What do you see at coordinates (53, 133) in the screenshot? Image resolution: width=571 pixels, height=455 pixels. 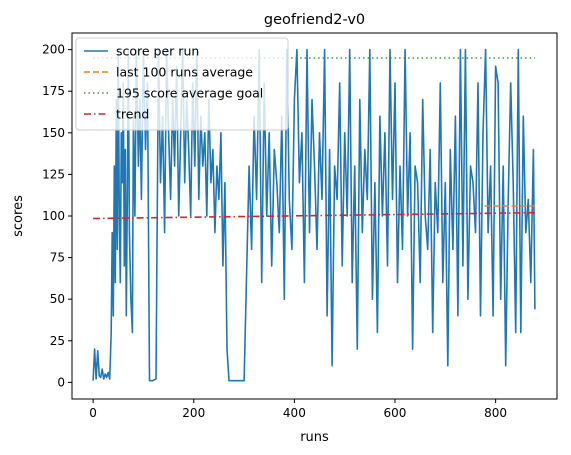 I see `y-tick-label: 150` at bounding box center [53, 133].